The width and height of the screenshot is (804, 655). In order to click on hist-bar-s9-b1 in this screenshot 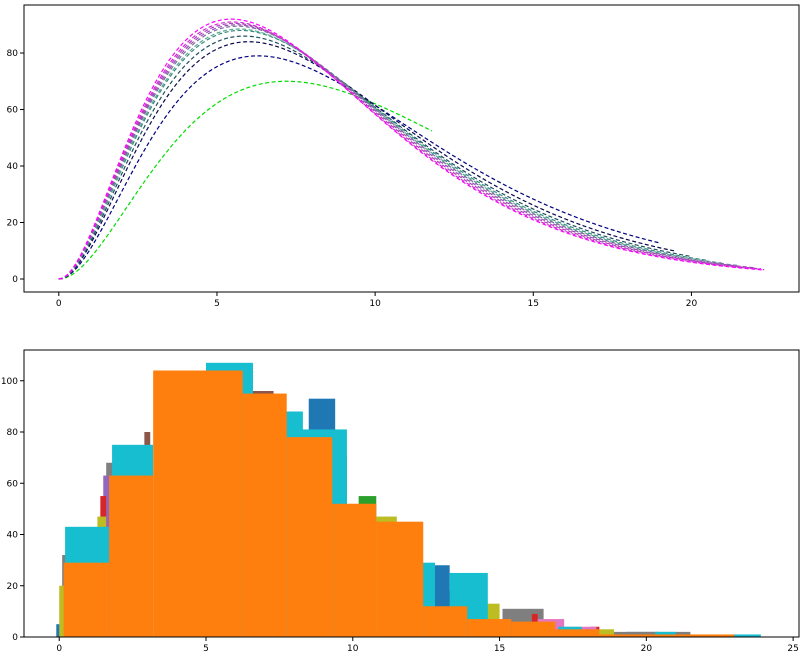, I will do `click(131, 556)`.